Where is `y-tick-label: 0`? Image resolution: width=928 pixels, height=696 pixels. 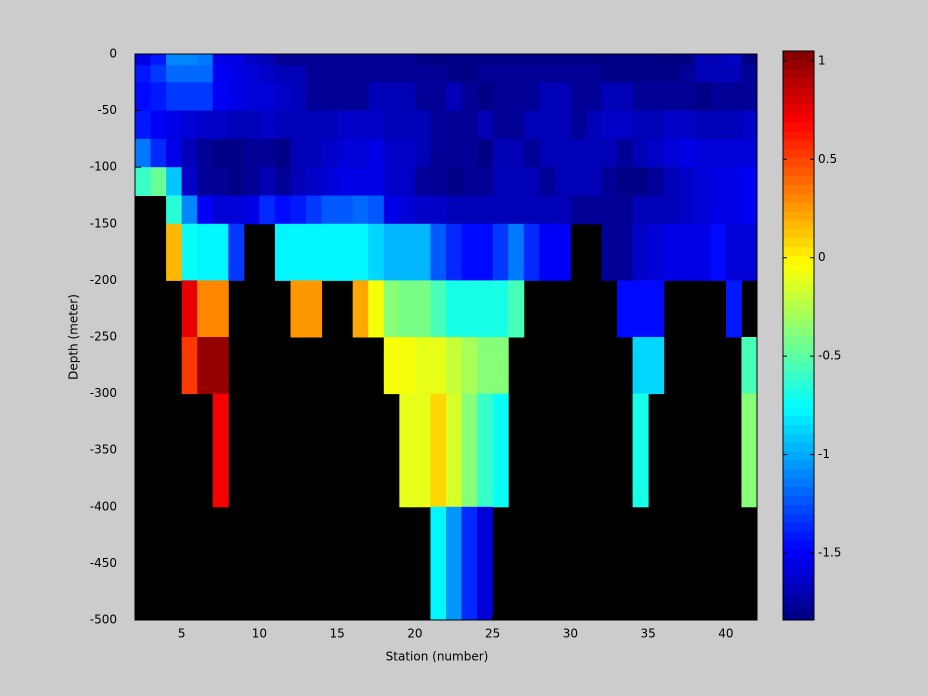
y-tick-label: 0 is located at coordinates (113, 54).